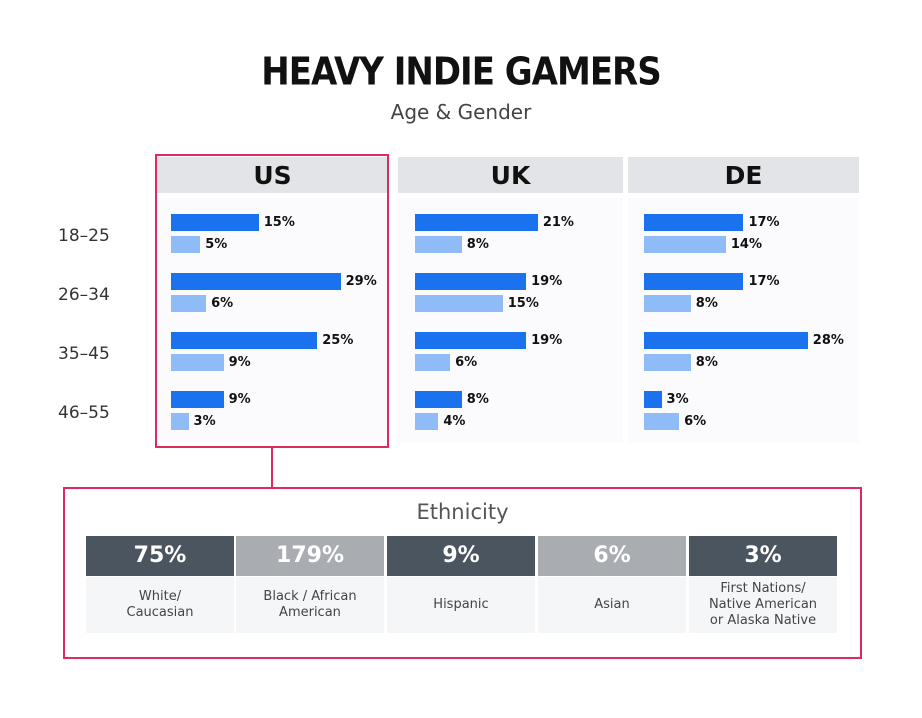 This screenshot has width=922, height=718. I want to click on country-header: UK, so click(510, 175).